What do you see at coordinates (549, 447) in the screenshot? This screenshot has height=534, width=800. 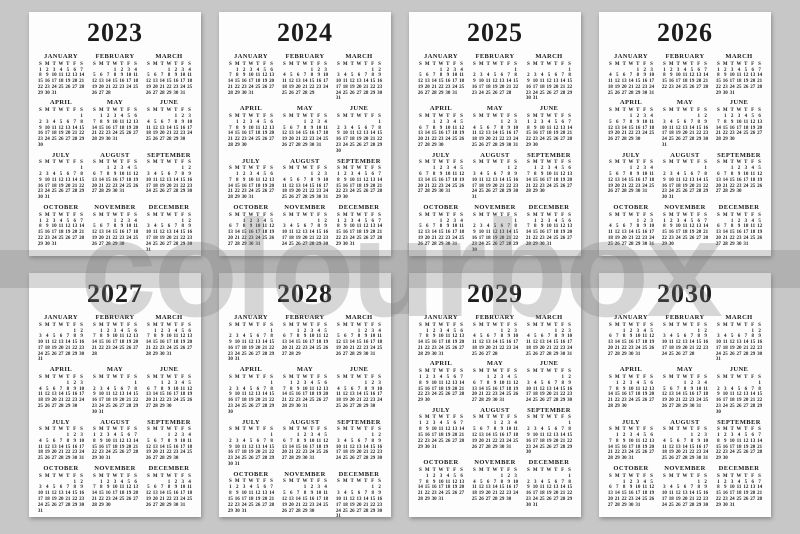 I see `day-cell: 26` at bounding box center [549, 447].